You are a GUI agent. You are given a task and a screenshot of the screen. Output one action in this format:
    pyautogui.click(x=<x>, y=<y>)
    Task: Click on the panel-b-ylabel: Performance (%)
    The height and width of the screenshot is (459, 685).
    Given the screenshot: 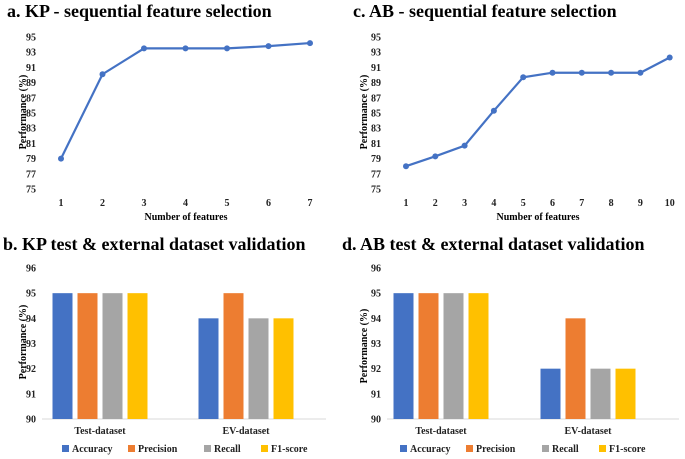 What is the action you would take?
    pyautogui.click(x=23, y=342)
    